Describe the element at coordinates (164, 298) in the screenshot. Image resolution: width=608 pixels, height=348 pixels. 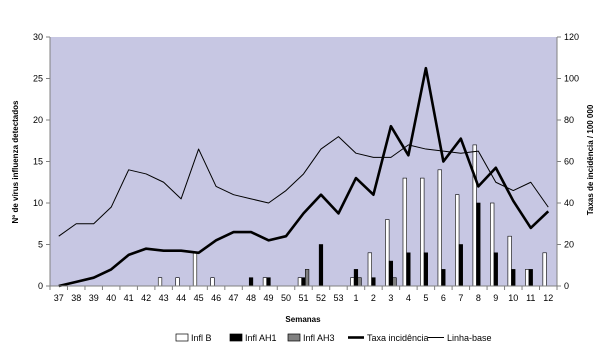
I see `x-tick-label: 43` at that location.